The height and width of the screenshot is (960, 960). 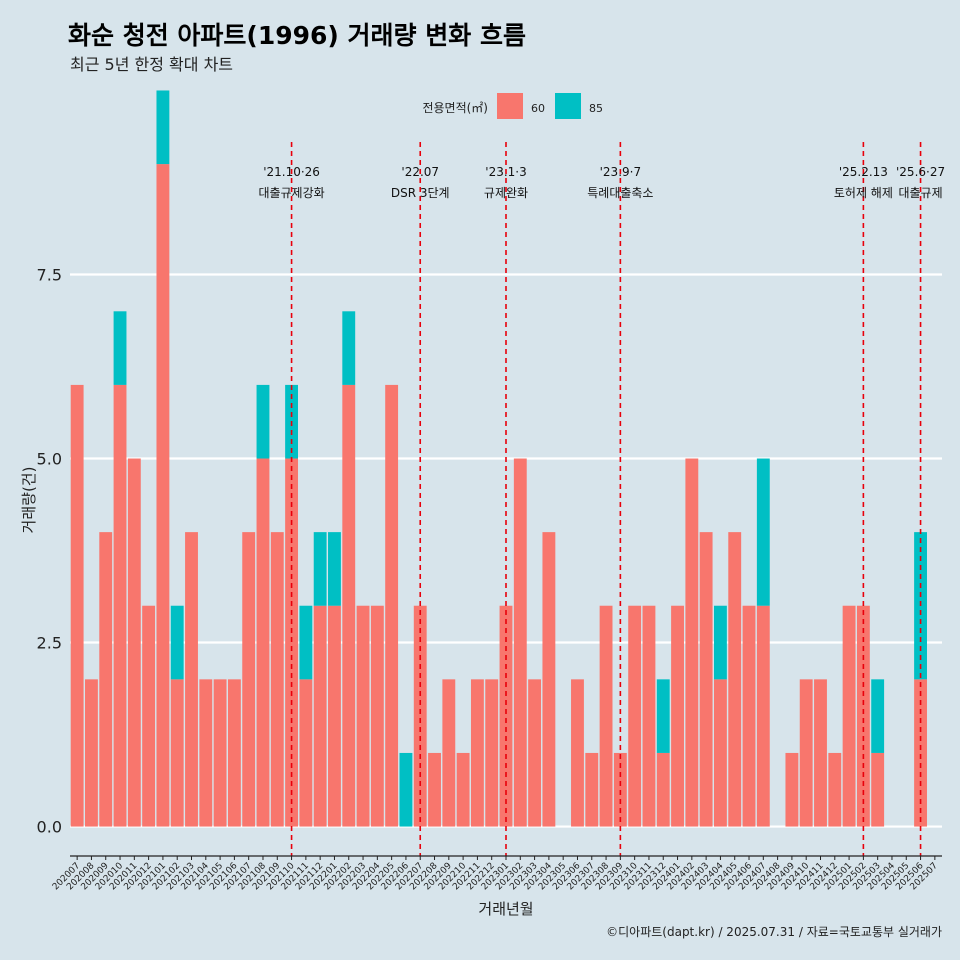 I want to click on event-date: '23.9·7, so click(x=620, y=172).